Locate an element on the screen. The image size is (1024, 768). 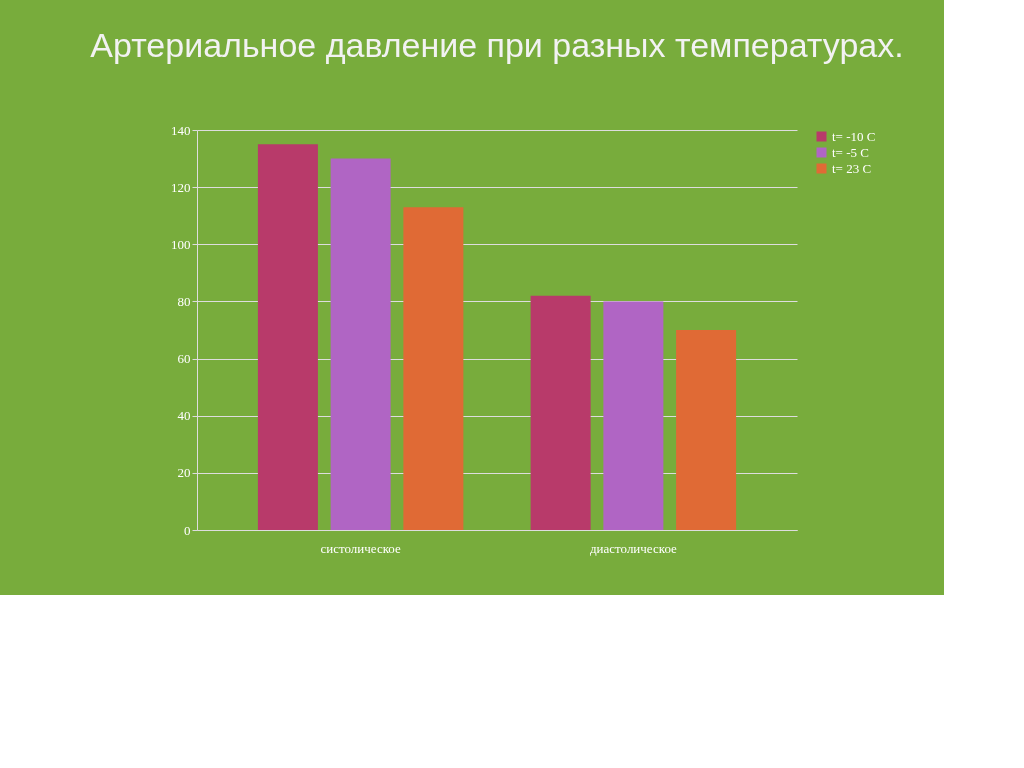
y-tick-label: 0 is located at coordinates (187, 530).